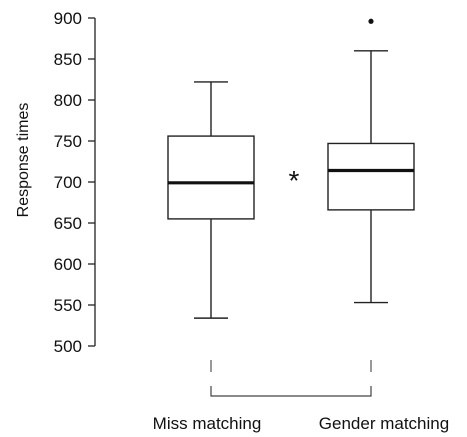 This screenshot has height=437, width=467. I want to click on category-bracket, so click(291, 391).